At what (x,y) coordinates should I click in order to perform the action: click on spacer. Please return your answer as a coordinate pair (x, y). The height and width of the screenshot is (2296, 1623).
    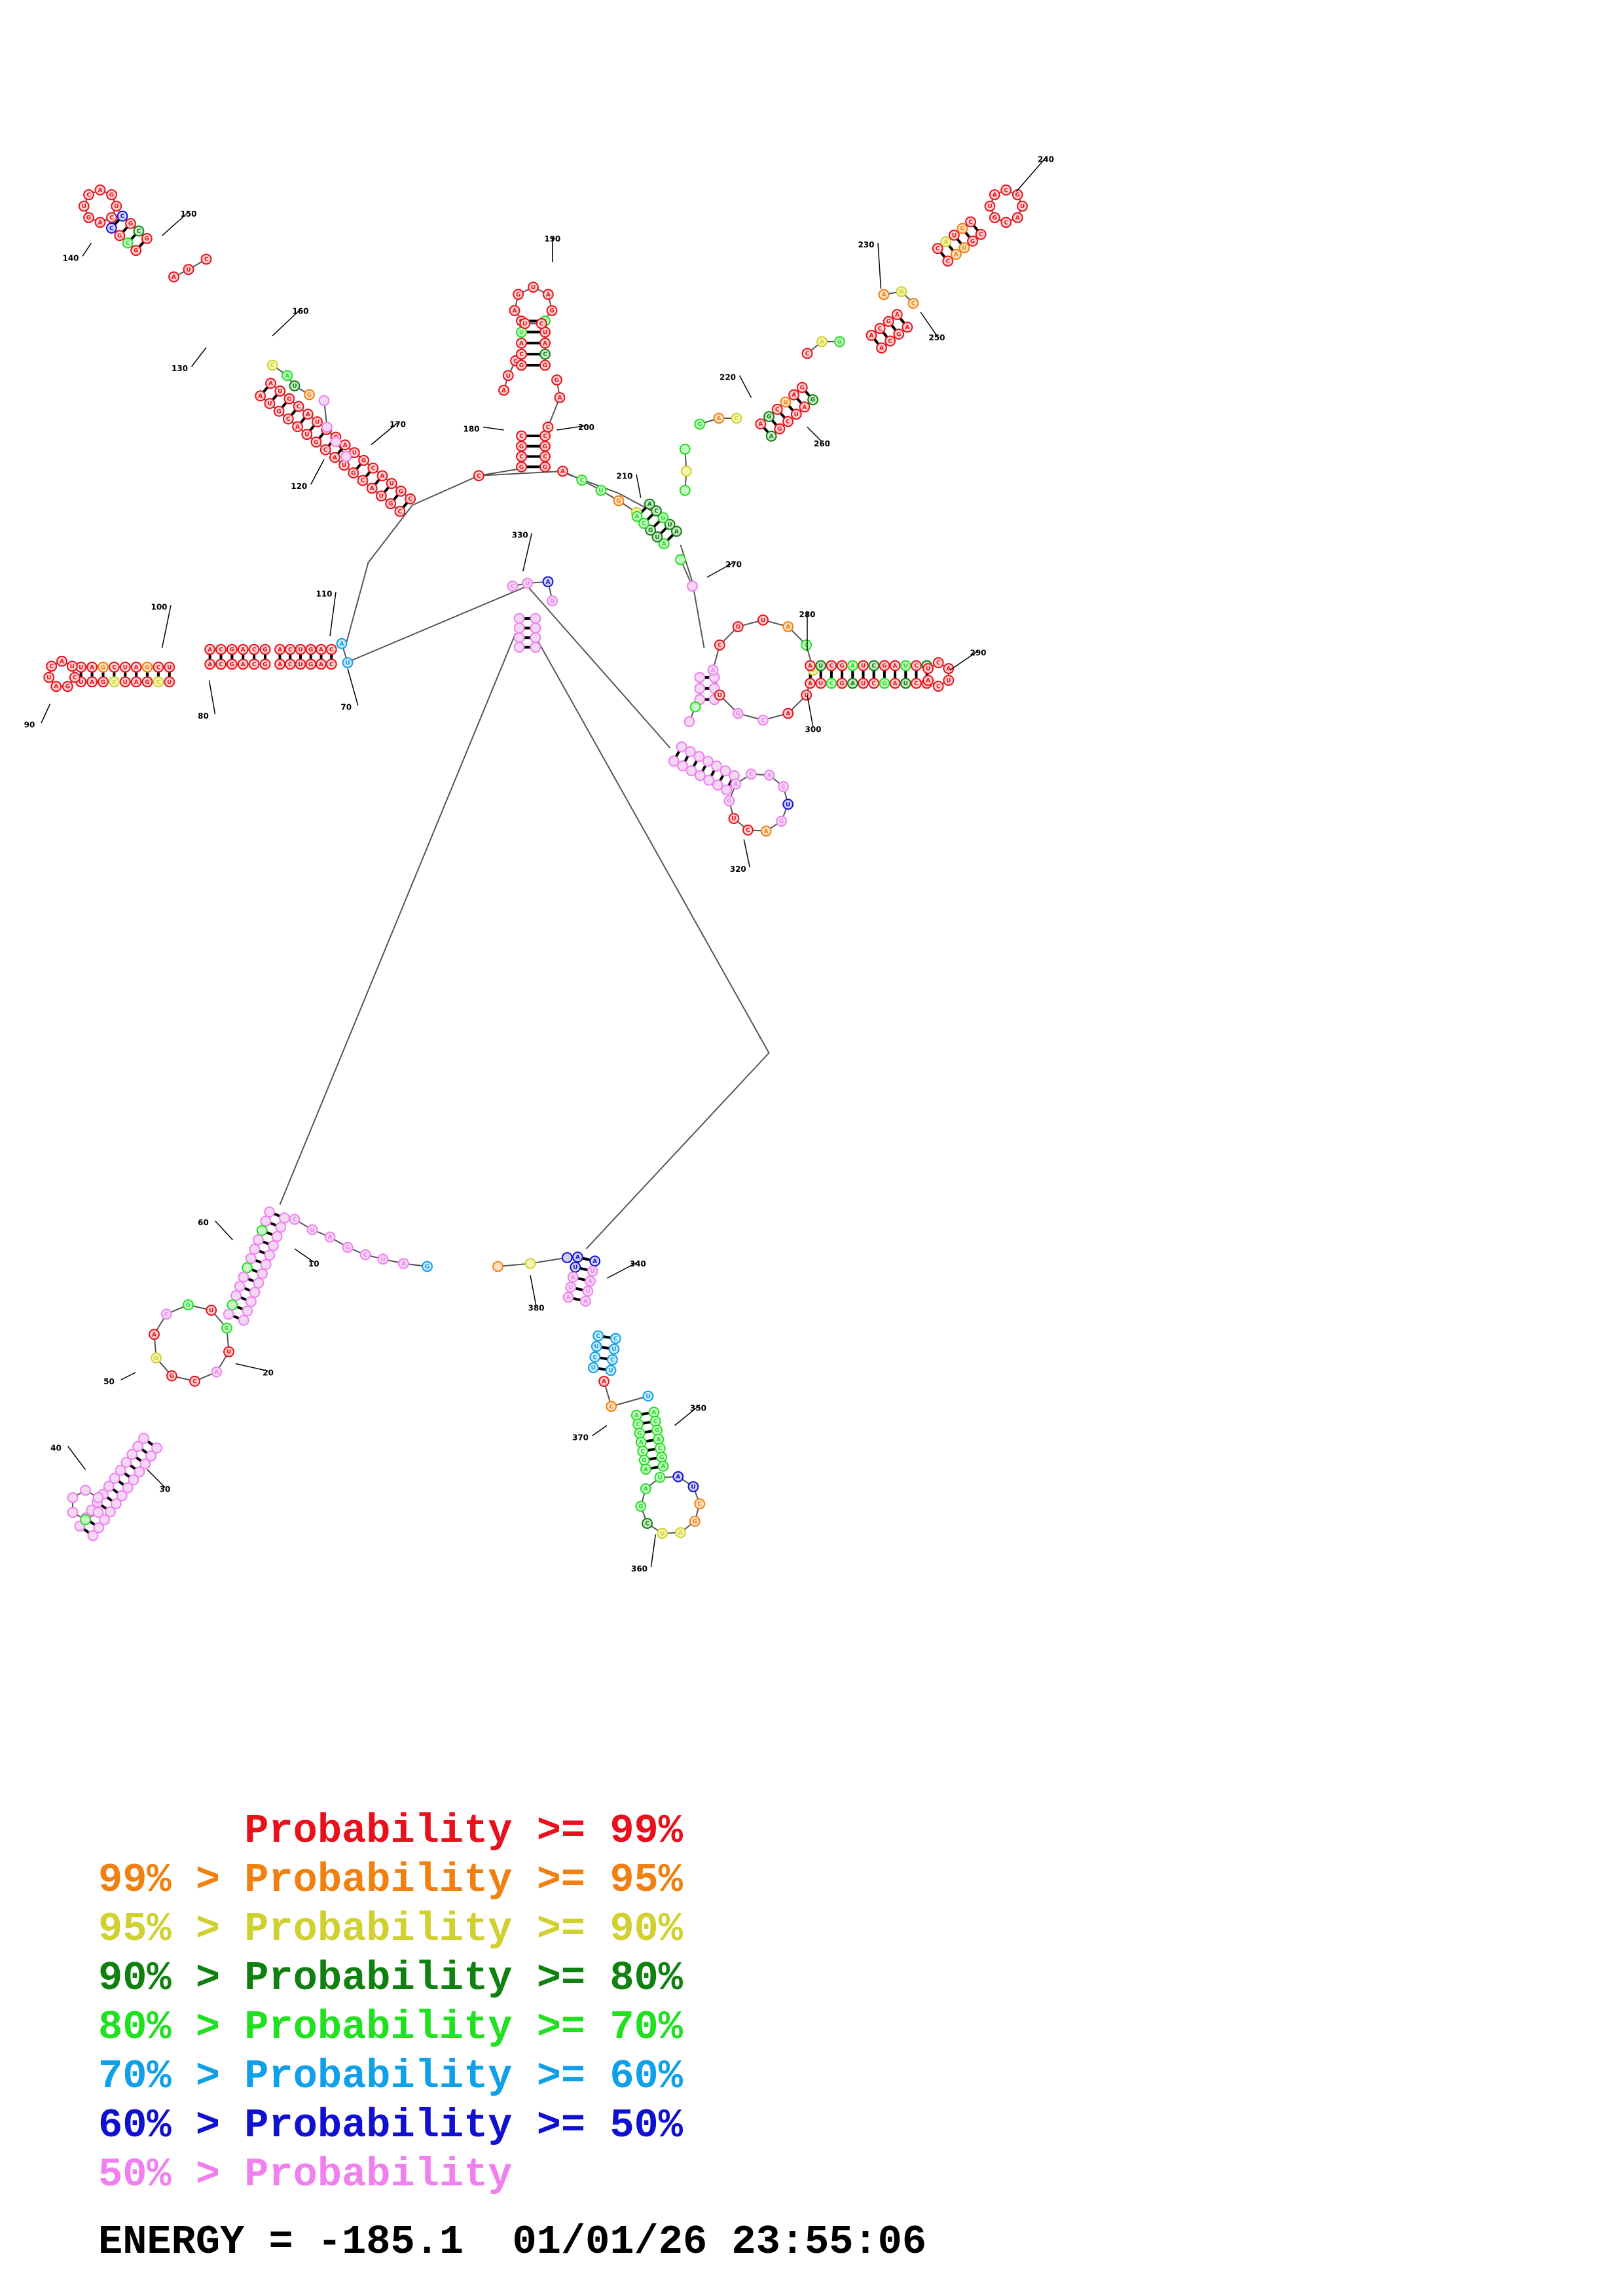
    Looking at the image, I should click on (488, 2242).